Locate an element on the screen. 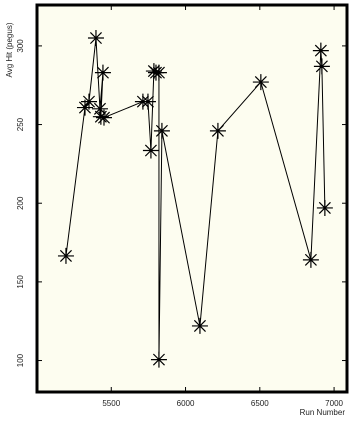 The height and width of the screenshot is (424, 351). y-tick-label: 200 is located at coordinates (20, 203).